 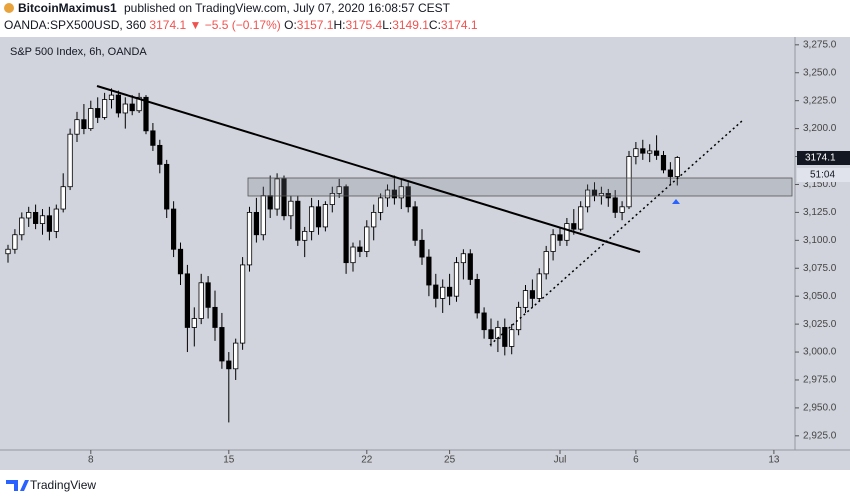 I want to click on x-tick-label: 8, so click(x=91, y=460).